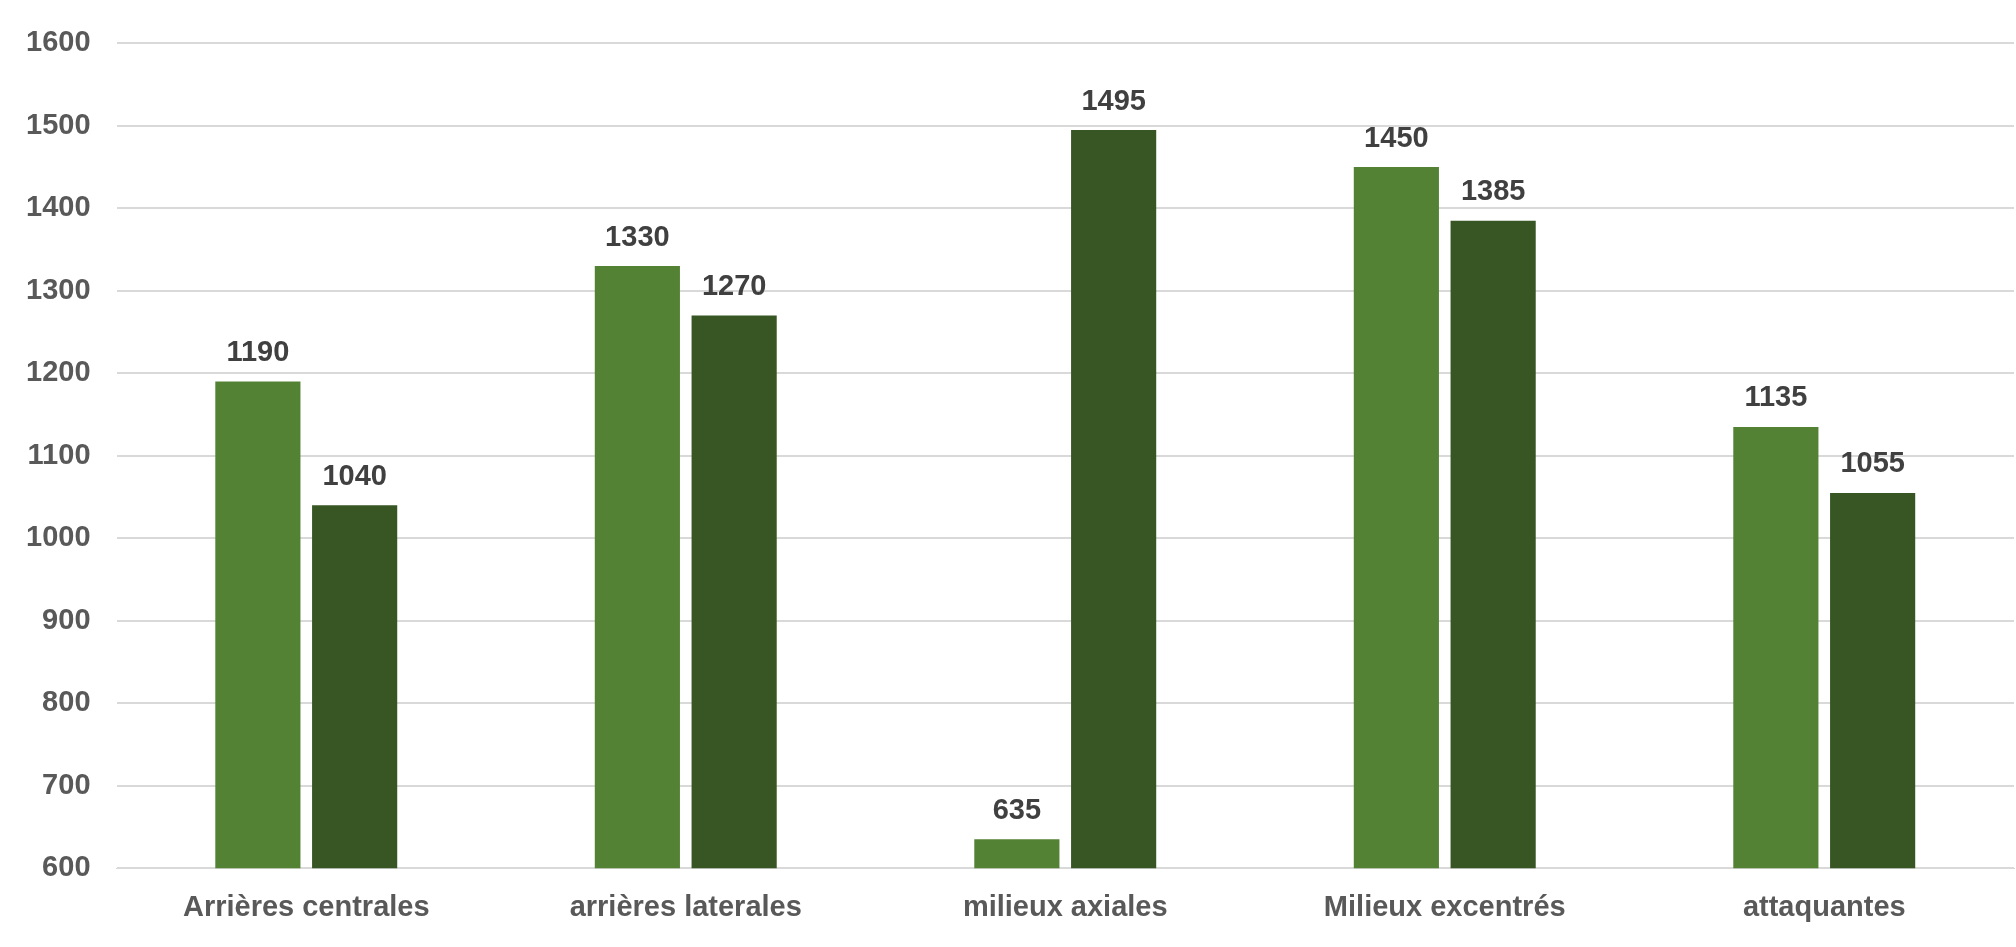 The height and width of the screenshot is (947, 2016). Describe the element at coordinates (58, 371) in the screenshot. I see `y-tick-label: 1200` at that location.